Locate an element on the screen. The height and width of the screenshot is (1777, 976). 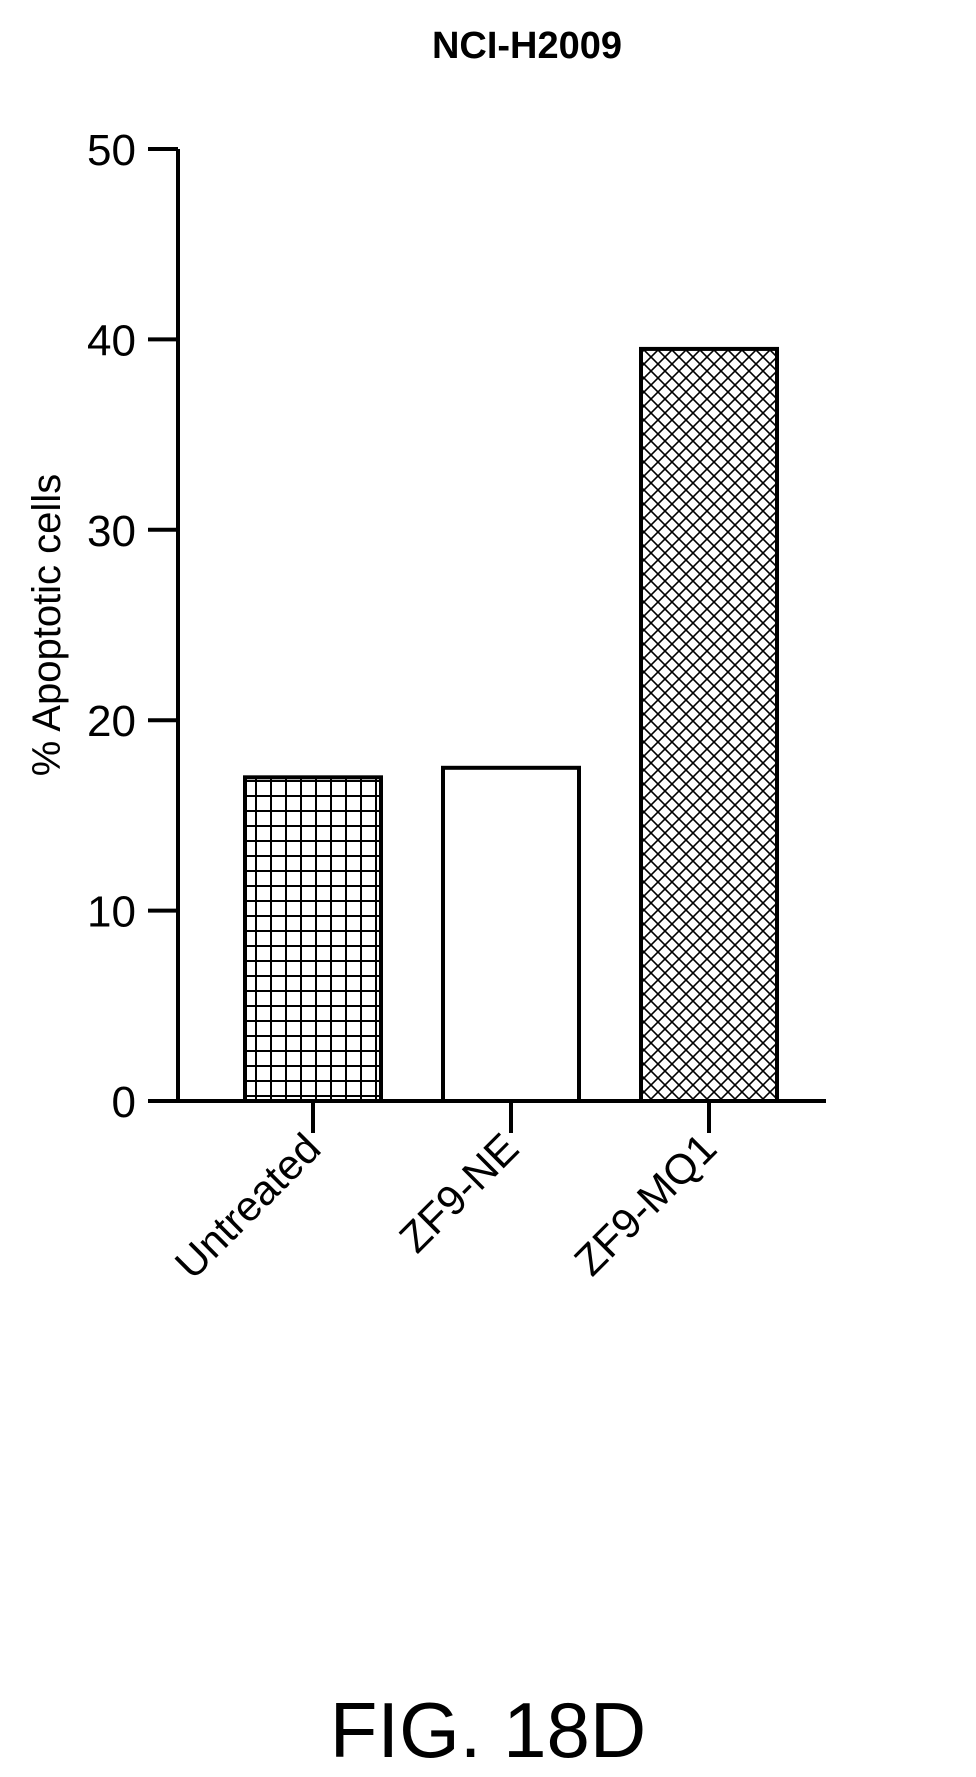
x-tick-label: ZF9-NE is located at coordinates (458, 1192).